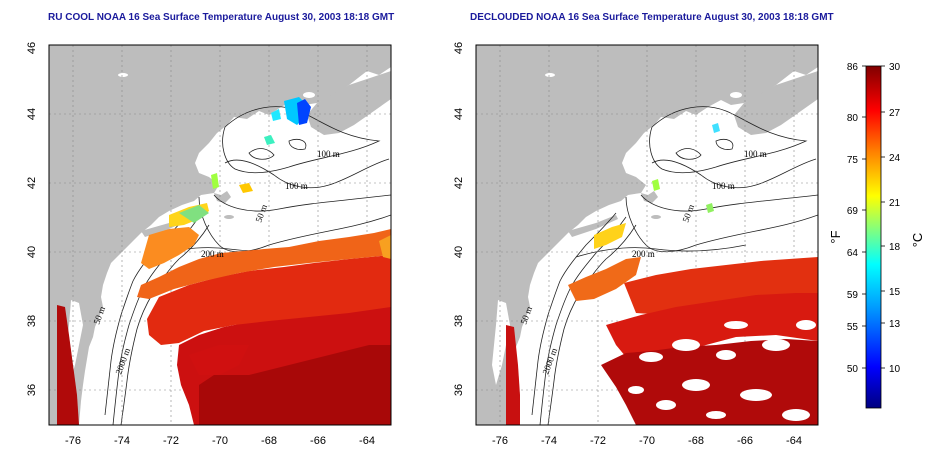 The image size is (950, 475). What do you see at coordinates (853, 295) in the screenshot?
I see `fahrenheit-tick: 59` at bounding box center [853, 295].